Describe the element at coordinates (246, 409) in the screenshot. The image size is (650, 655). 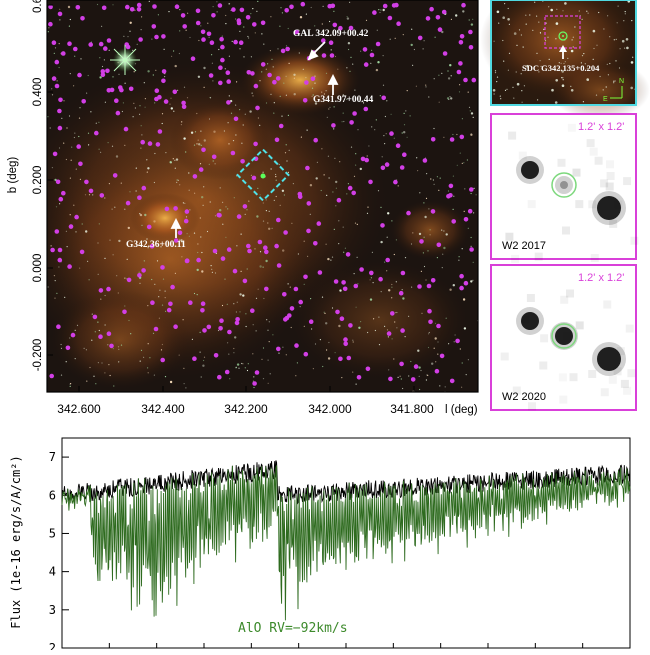
I see `x-tick-label: 342.200` at that location.